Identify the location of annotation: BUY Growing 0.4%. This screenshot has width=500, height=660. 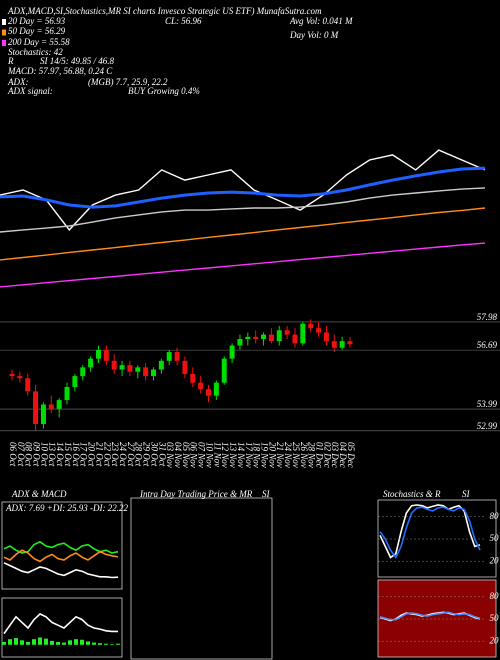
(164, 91).